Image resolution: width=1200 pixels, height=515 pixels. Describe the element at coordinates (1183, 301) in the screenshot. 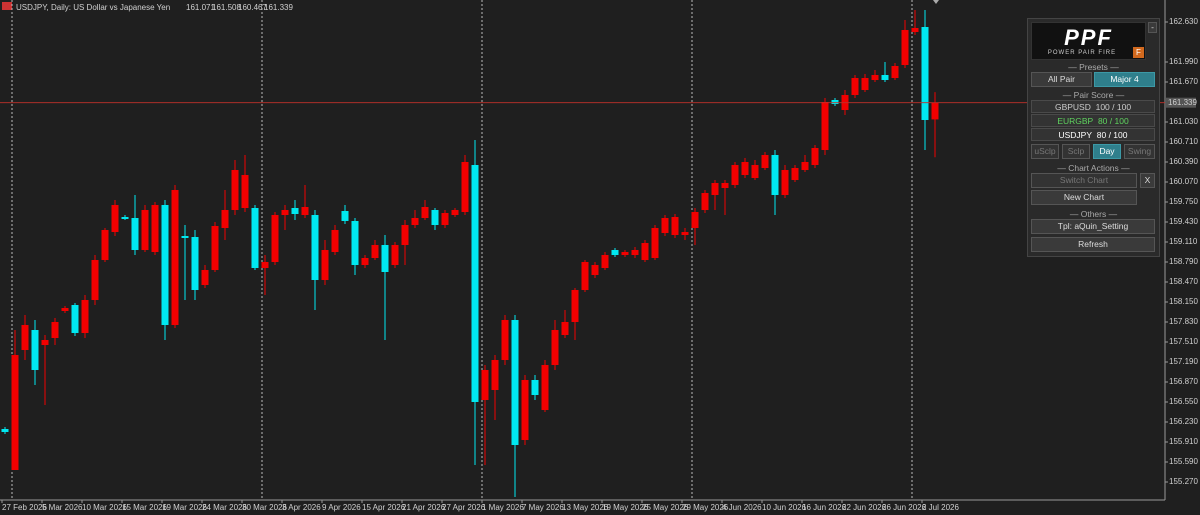

I see `y-tick-label: 158.150` at that location.